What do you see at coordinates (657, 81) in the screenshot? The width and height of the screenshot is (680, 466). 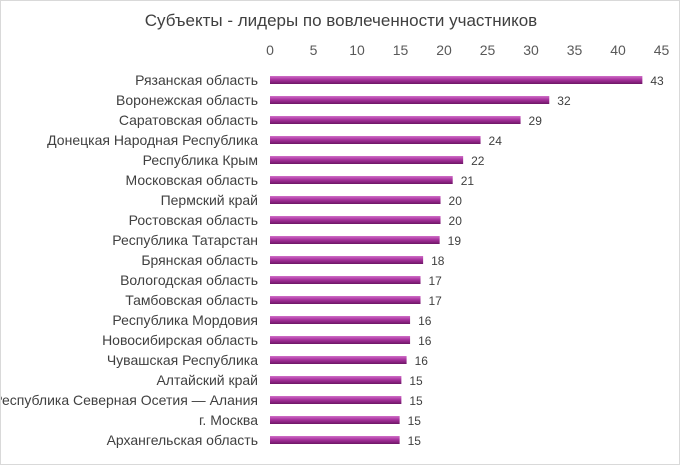 I see `data-label: 43` at bounding box center [657, 81].